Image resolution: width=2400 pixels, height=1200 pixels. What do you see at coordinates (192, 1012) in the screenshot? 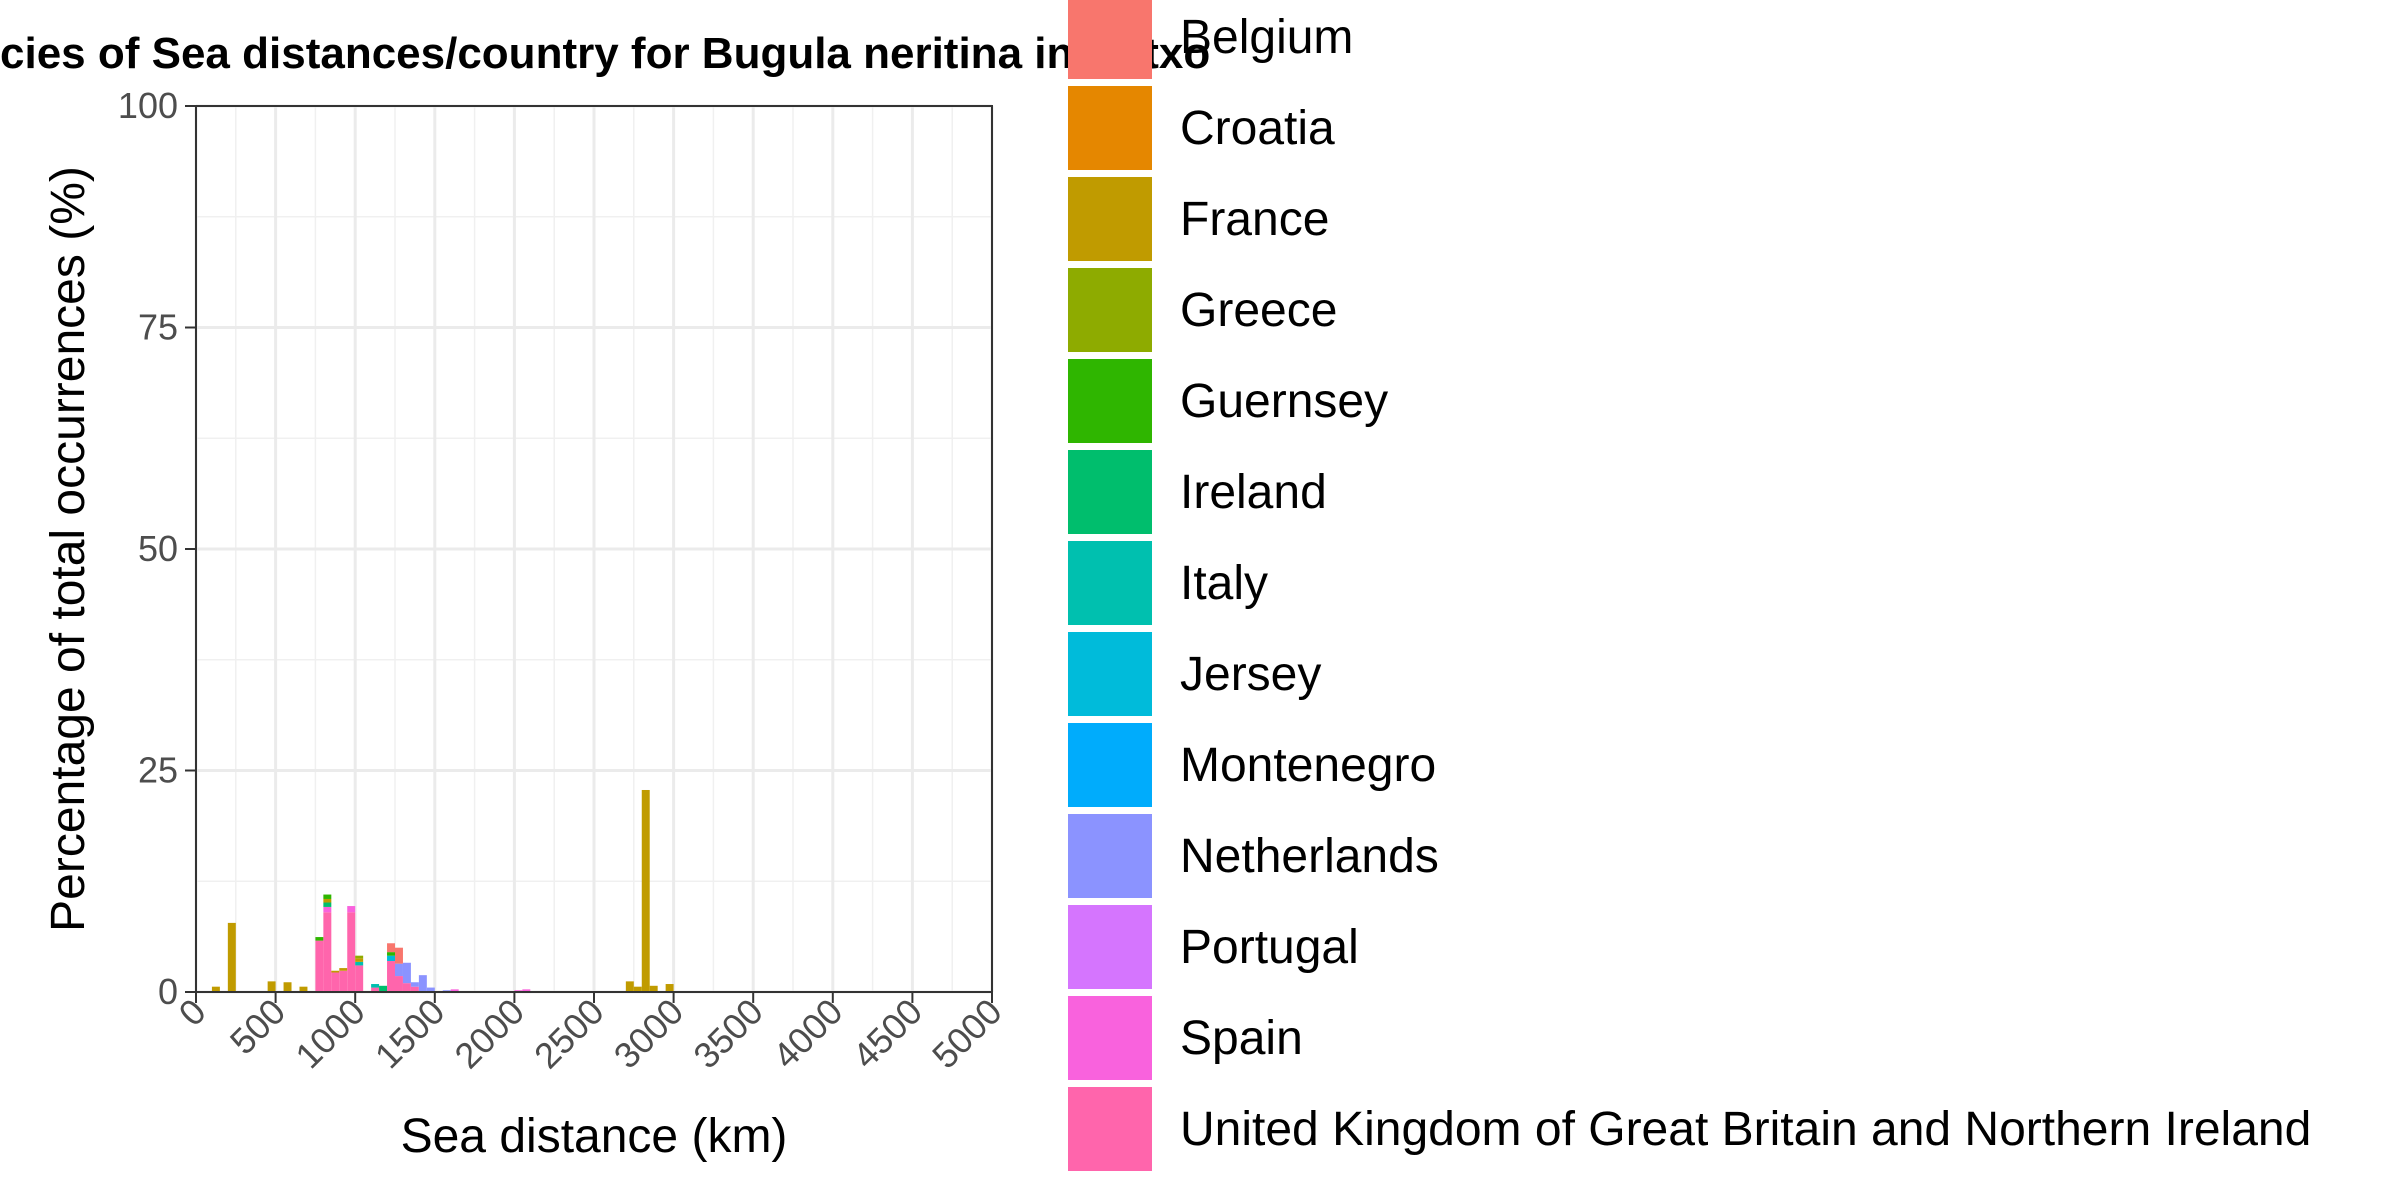
I see `x-tick-label: 0` at bounding box center [192, 1012].